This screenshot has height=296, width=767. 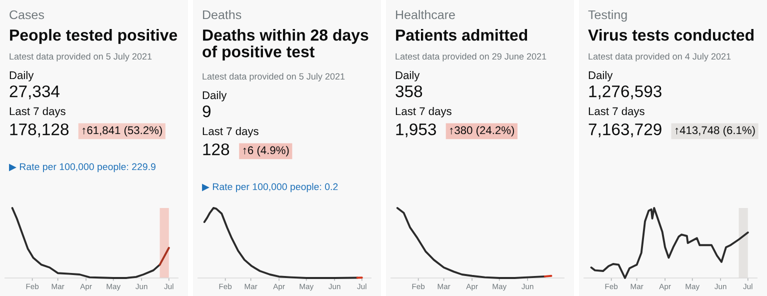 What do you see at coordinates (285, 45) in the screenshot?
I see `chart-title: Deaths within 28 days of positive test` at bounding box center [285, 45].